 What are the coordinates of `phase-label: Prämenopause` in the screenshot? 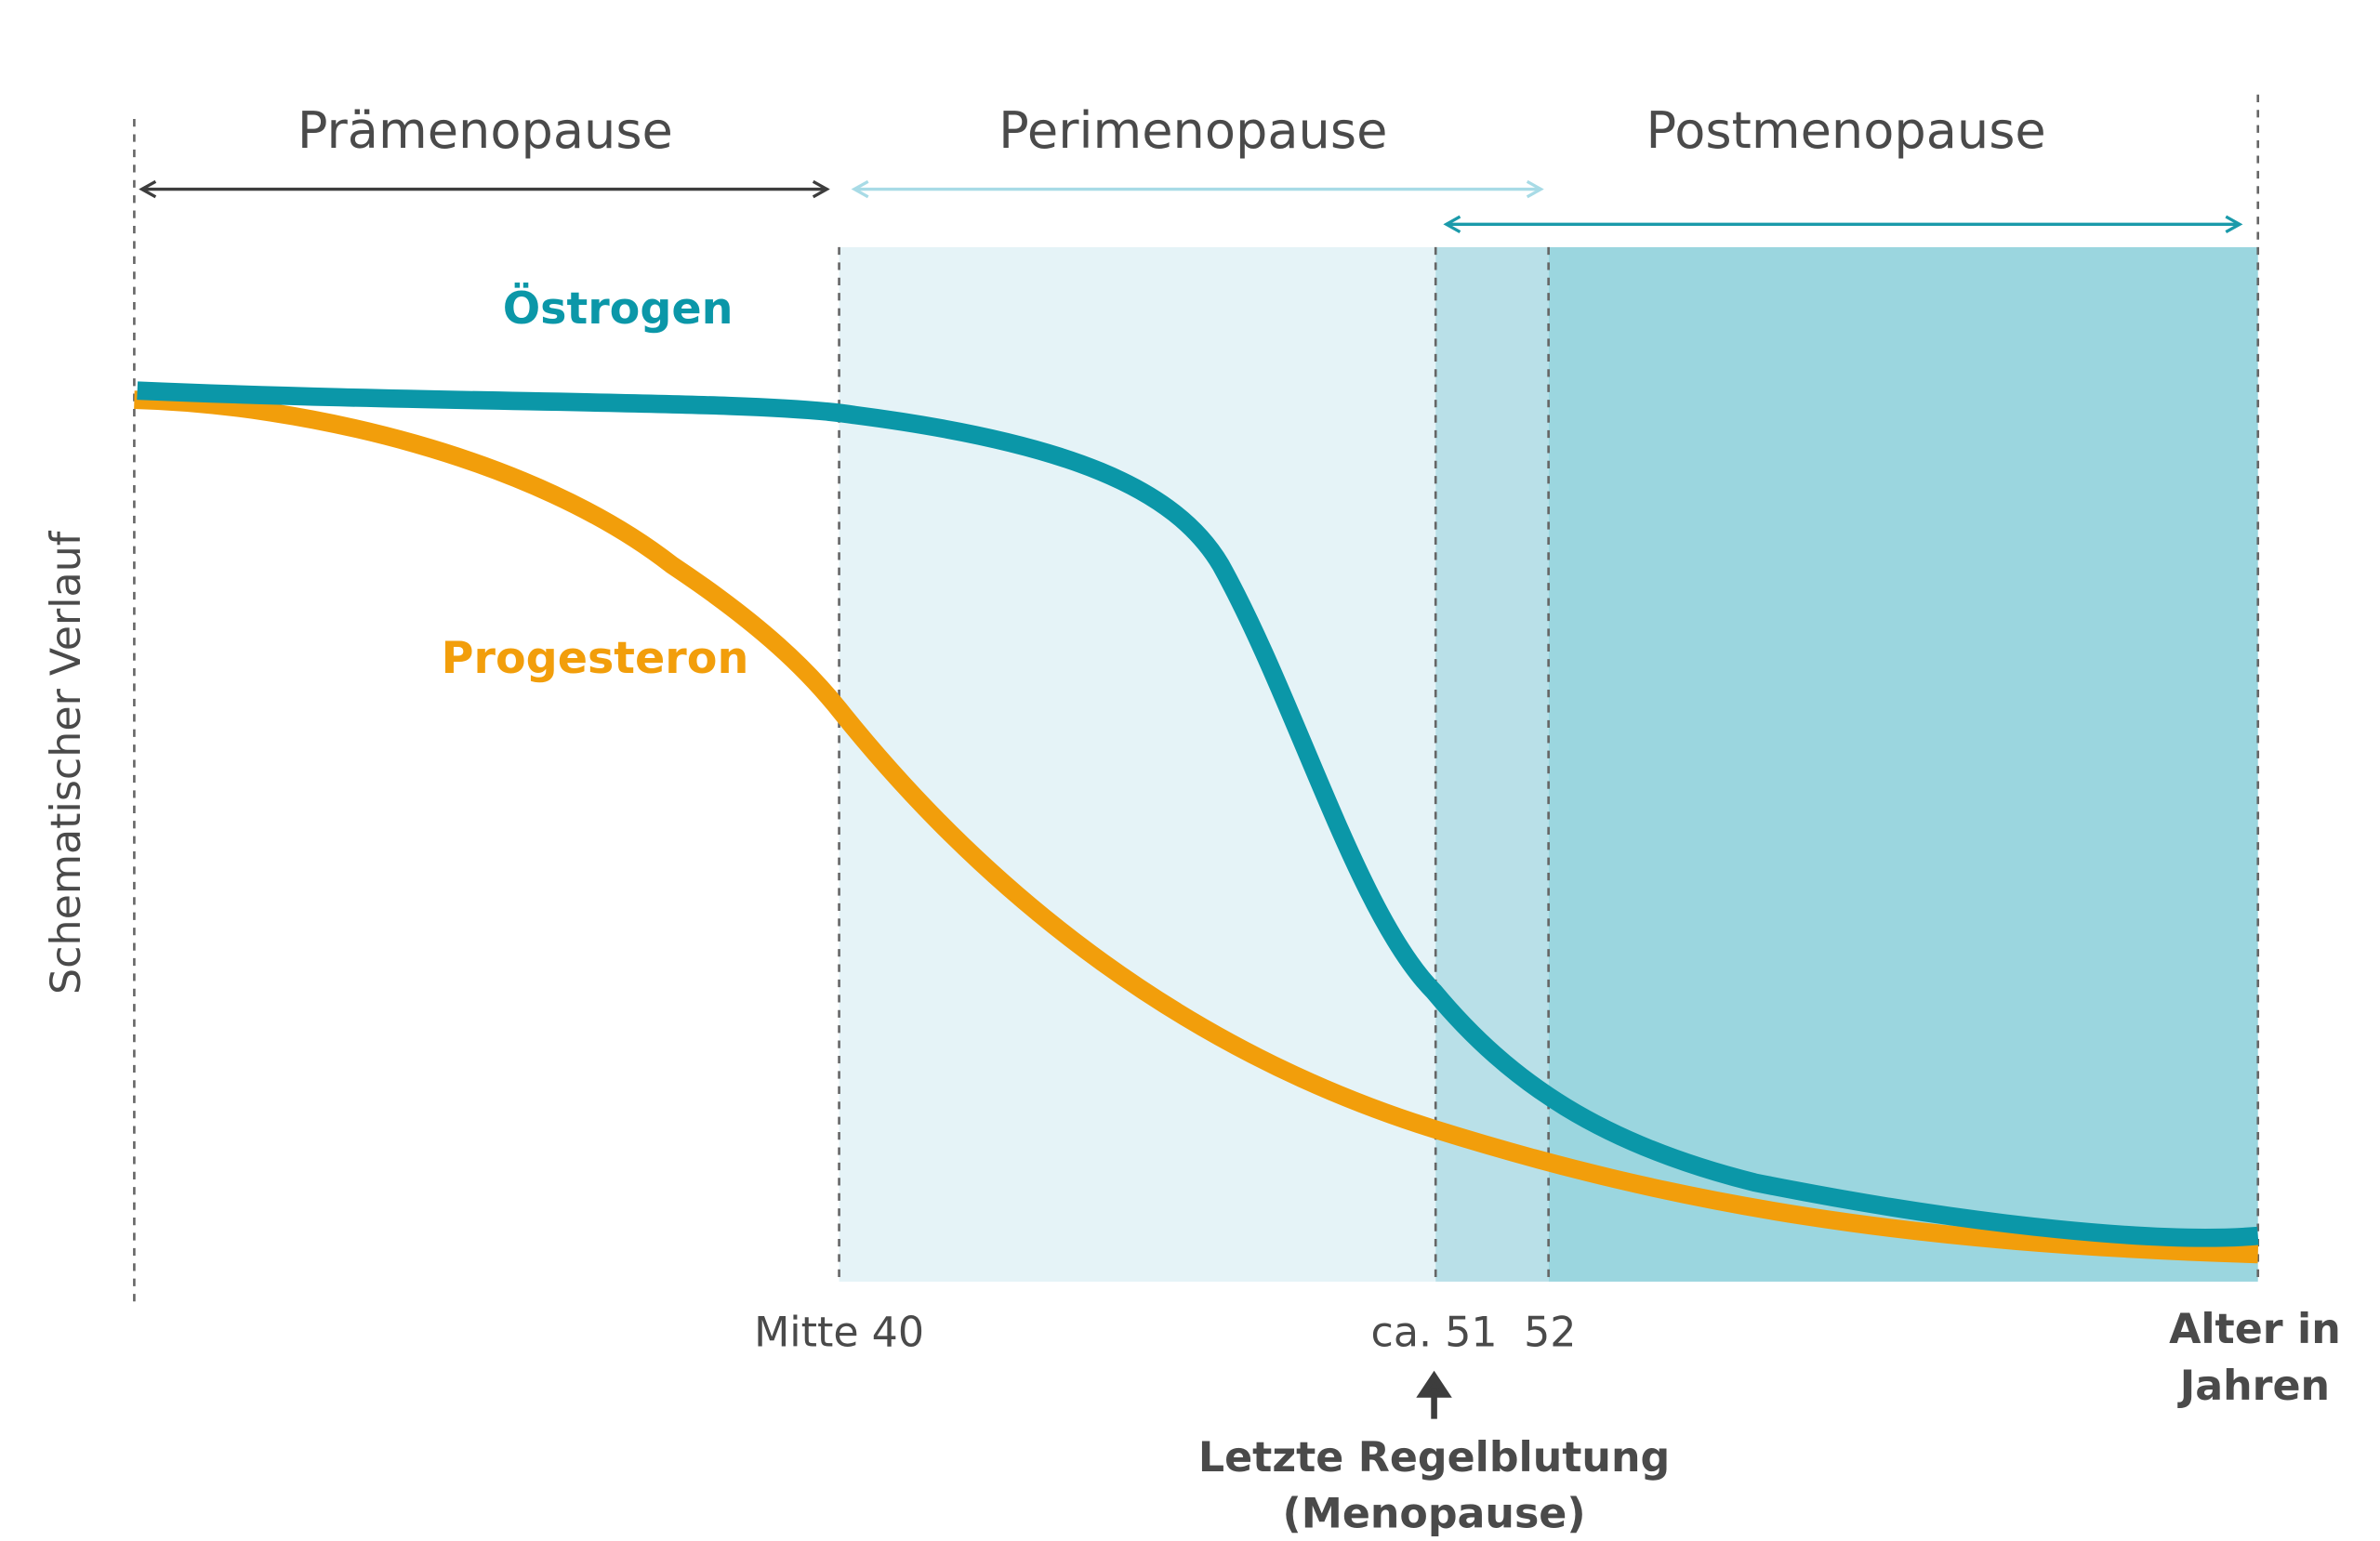 It's located at (485, 130).